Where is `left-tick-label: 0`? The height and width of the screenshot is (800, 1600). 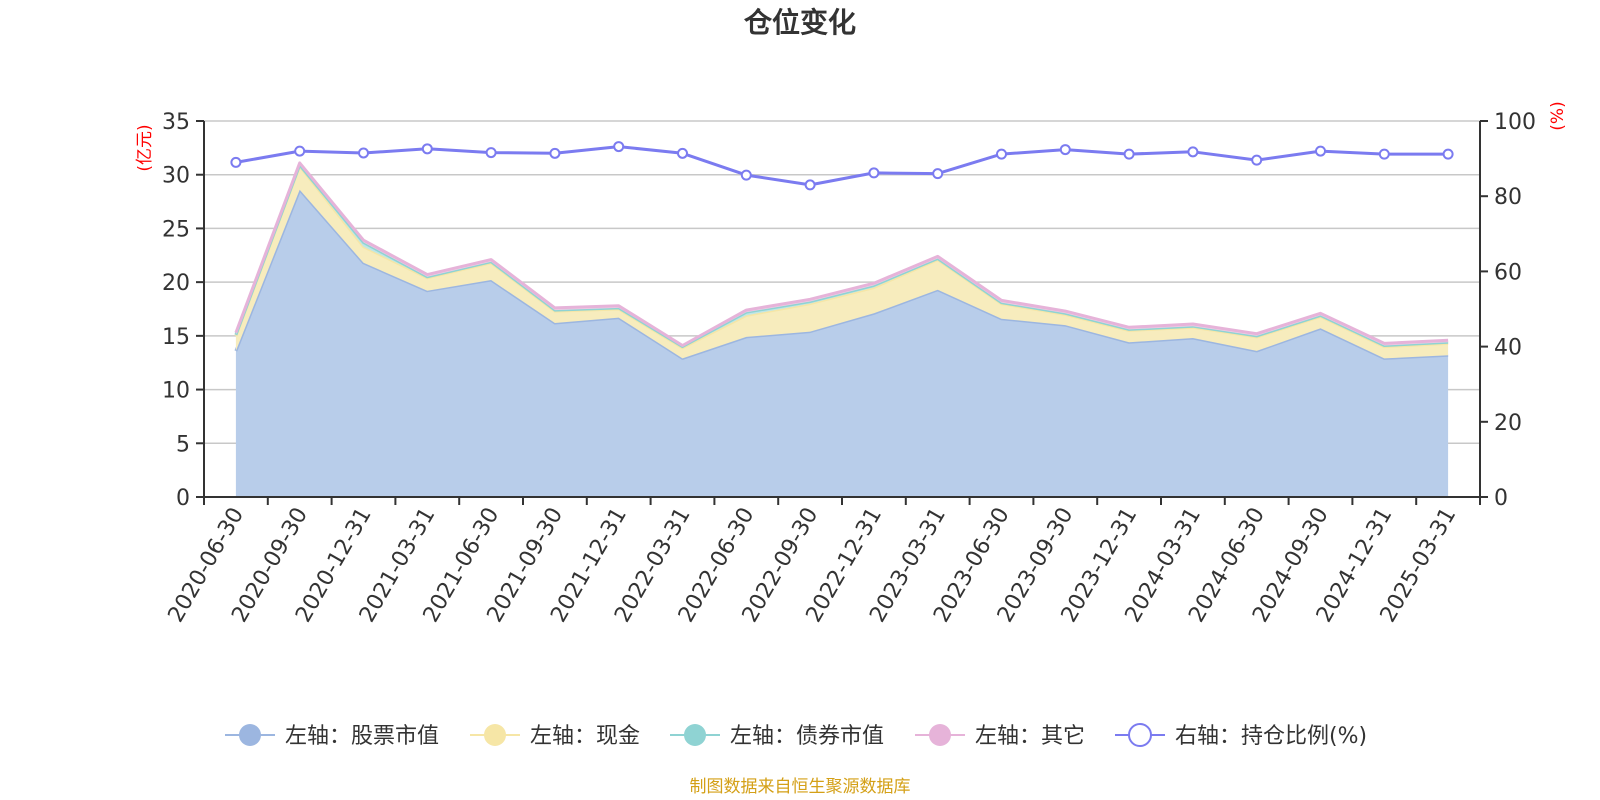 left-tick-label: 0 is located at coordinates (183, 498).